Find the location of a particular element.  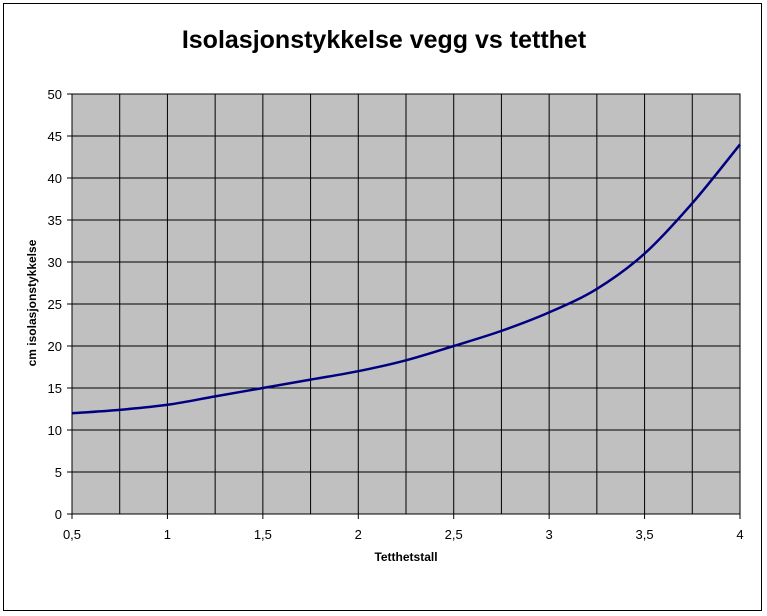

y-tick-label: 10 is located at coordinates (55, 430).